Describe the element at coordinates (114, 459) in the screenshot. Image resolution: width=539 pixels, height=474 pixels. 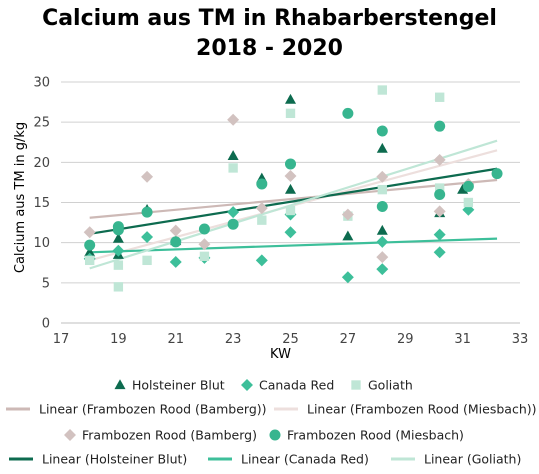
I see `legend-label-lin_holsteiner: Linear (Holsteiner Blut)` at that location.